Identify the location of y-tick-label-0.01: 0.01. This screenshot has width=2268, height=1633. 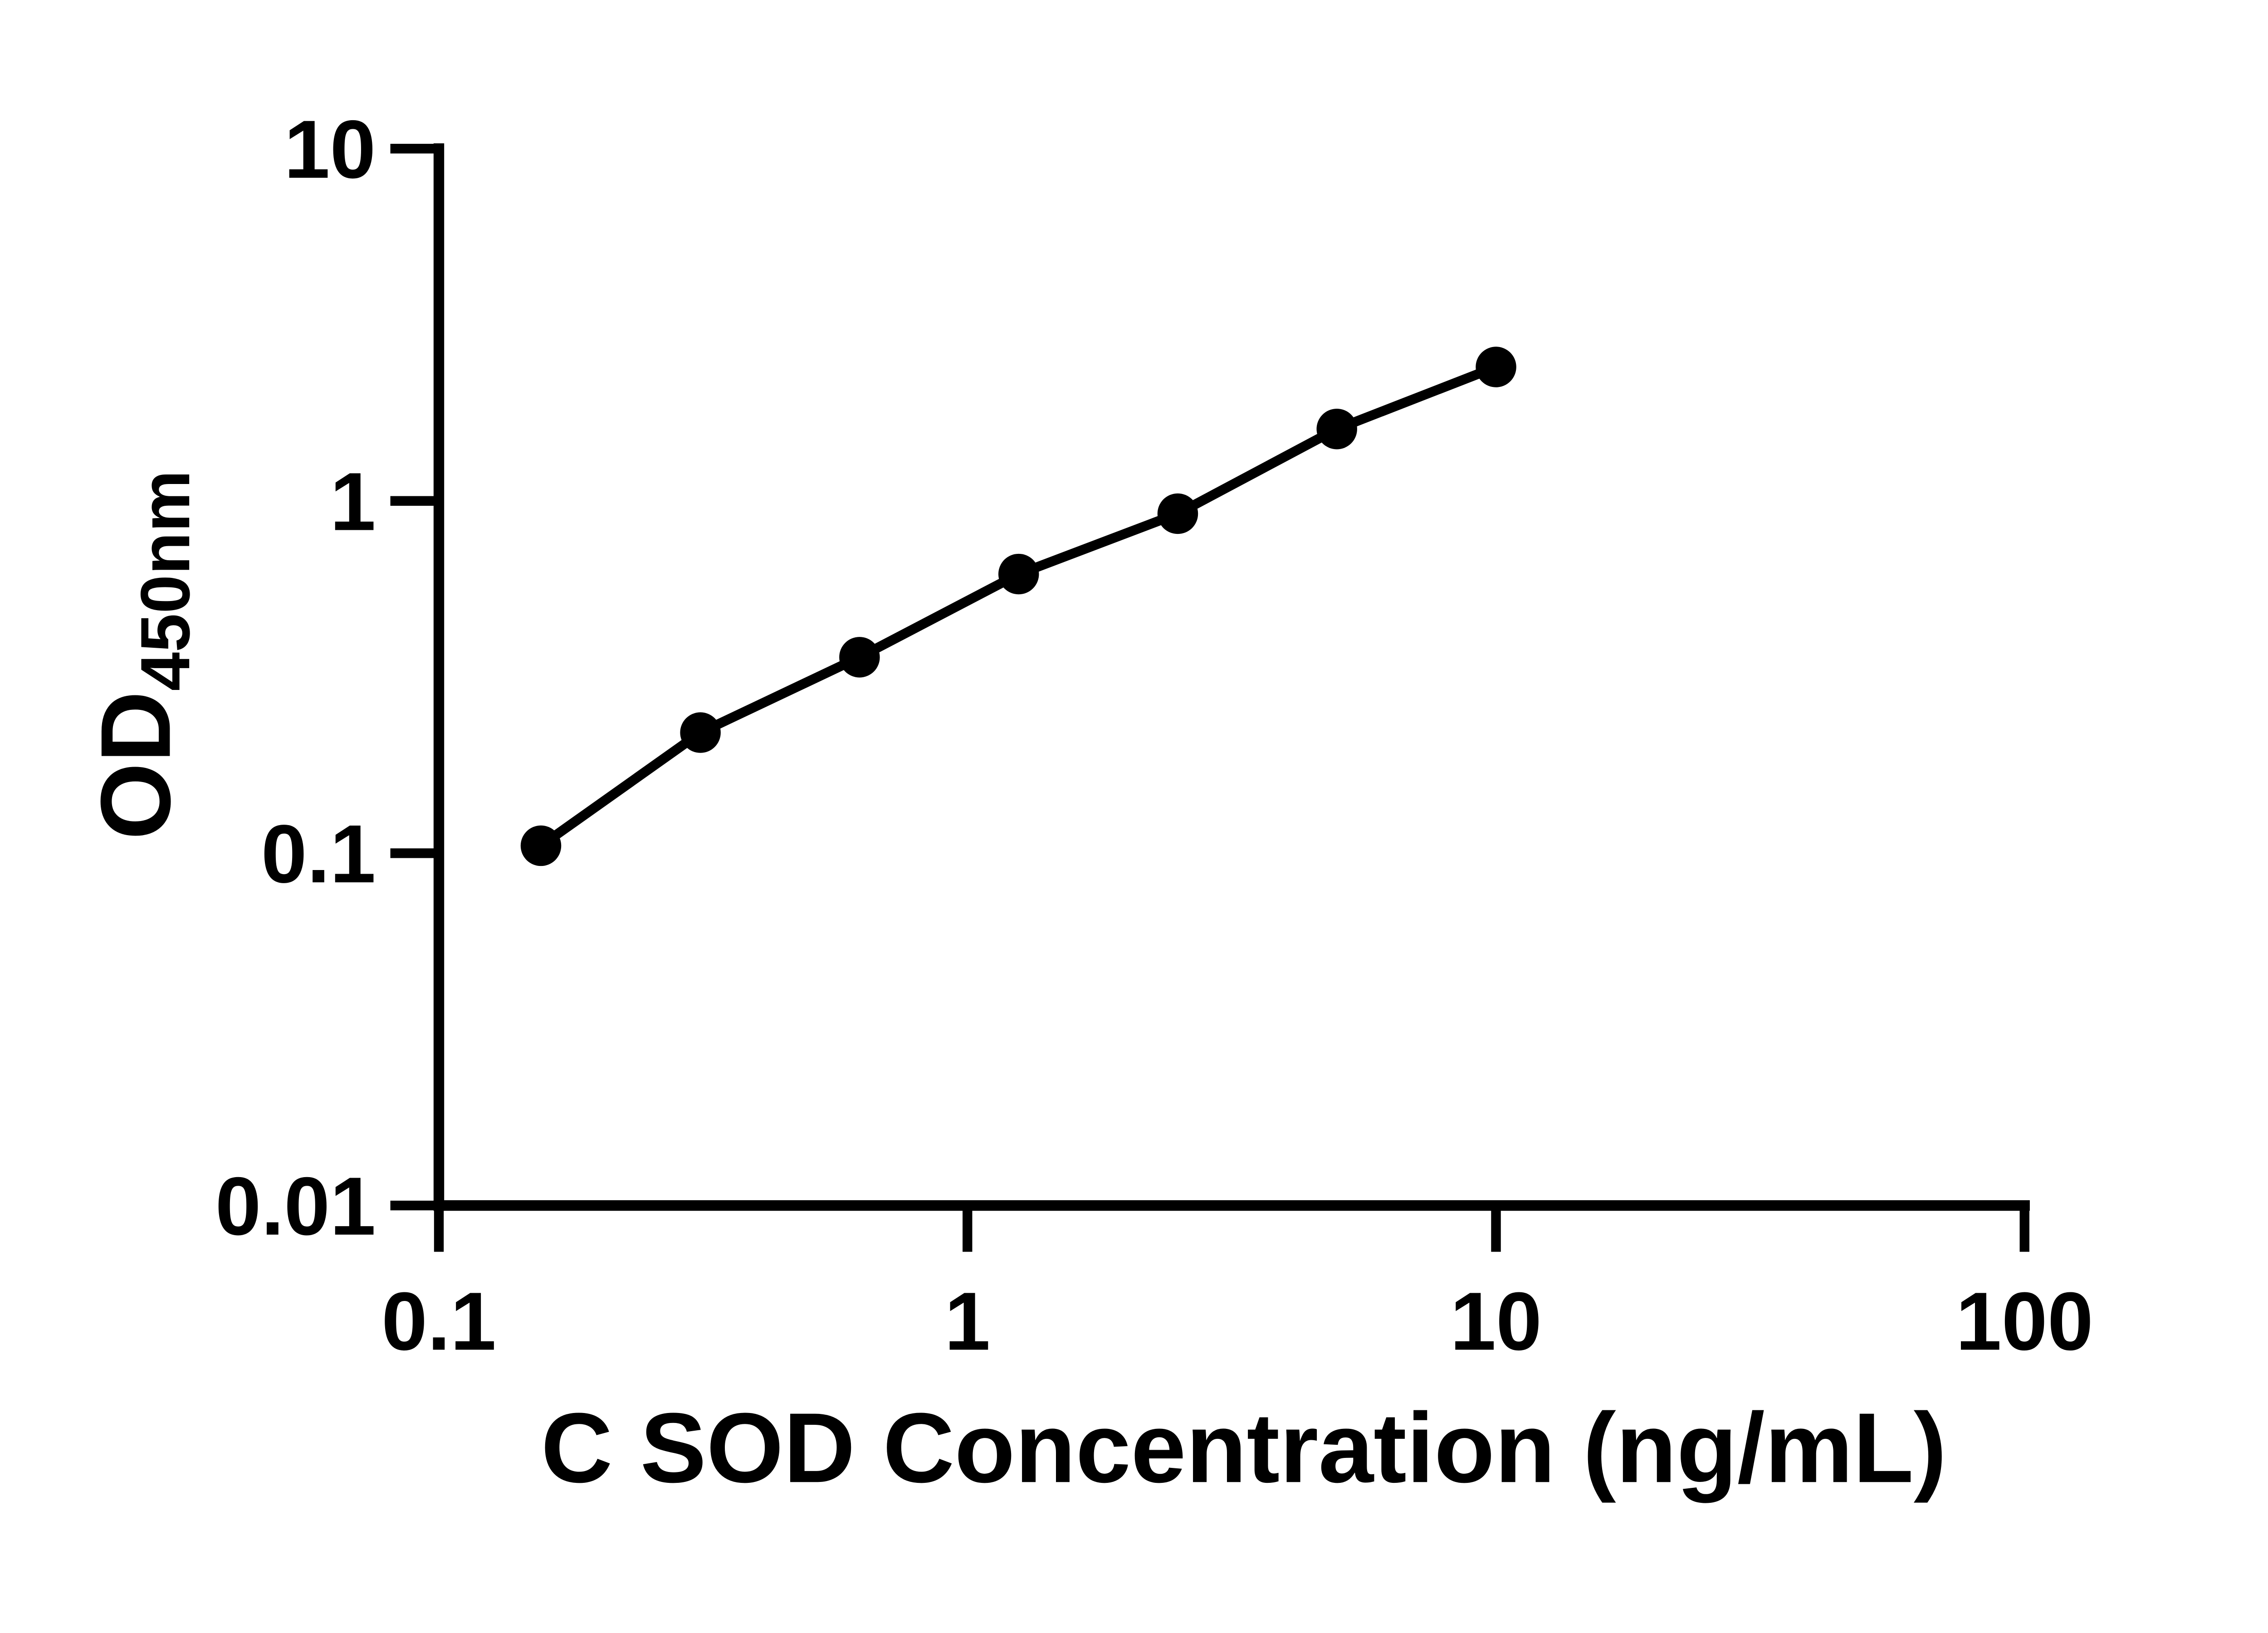
(296, 1206).